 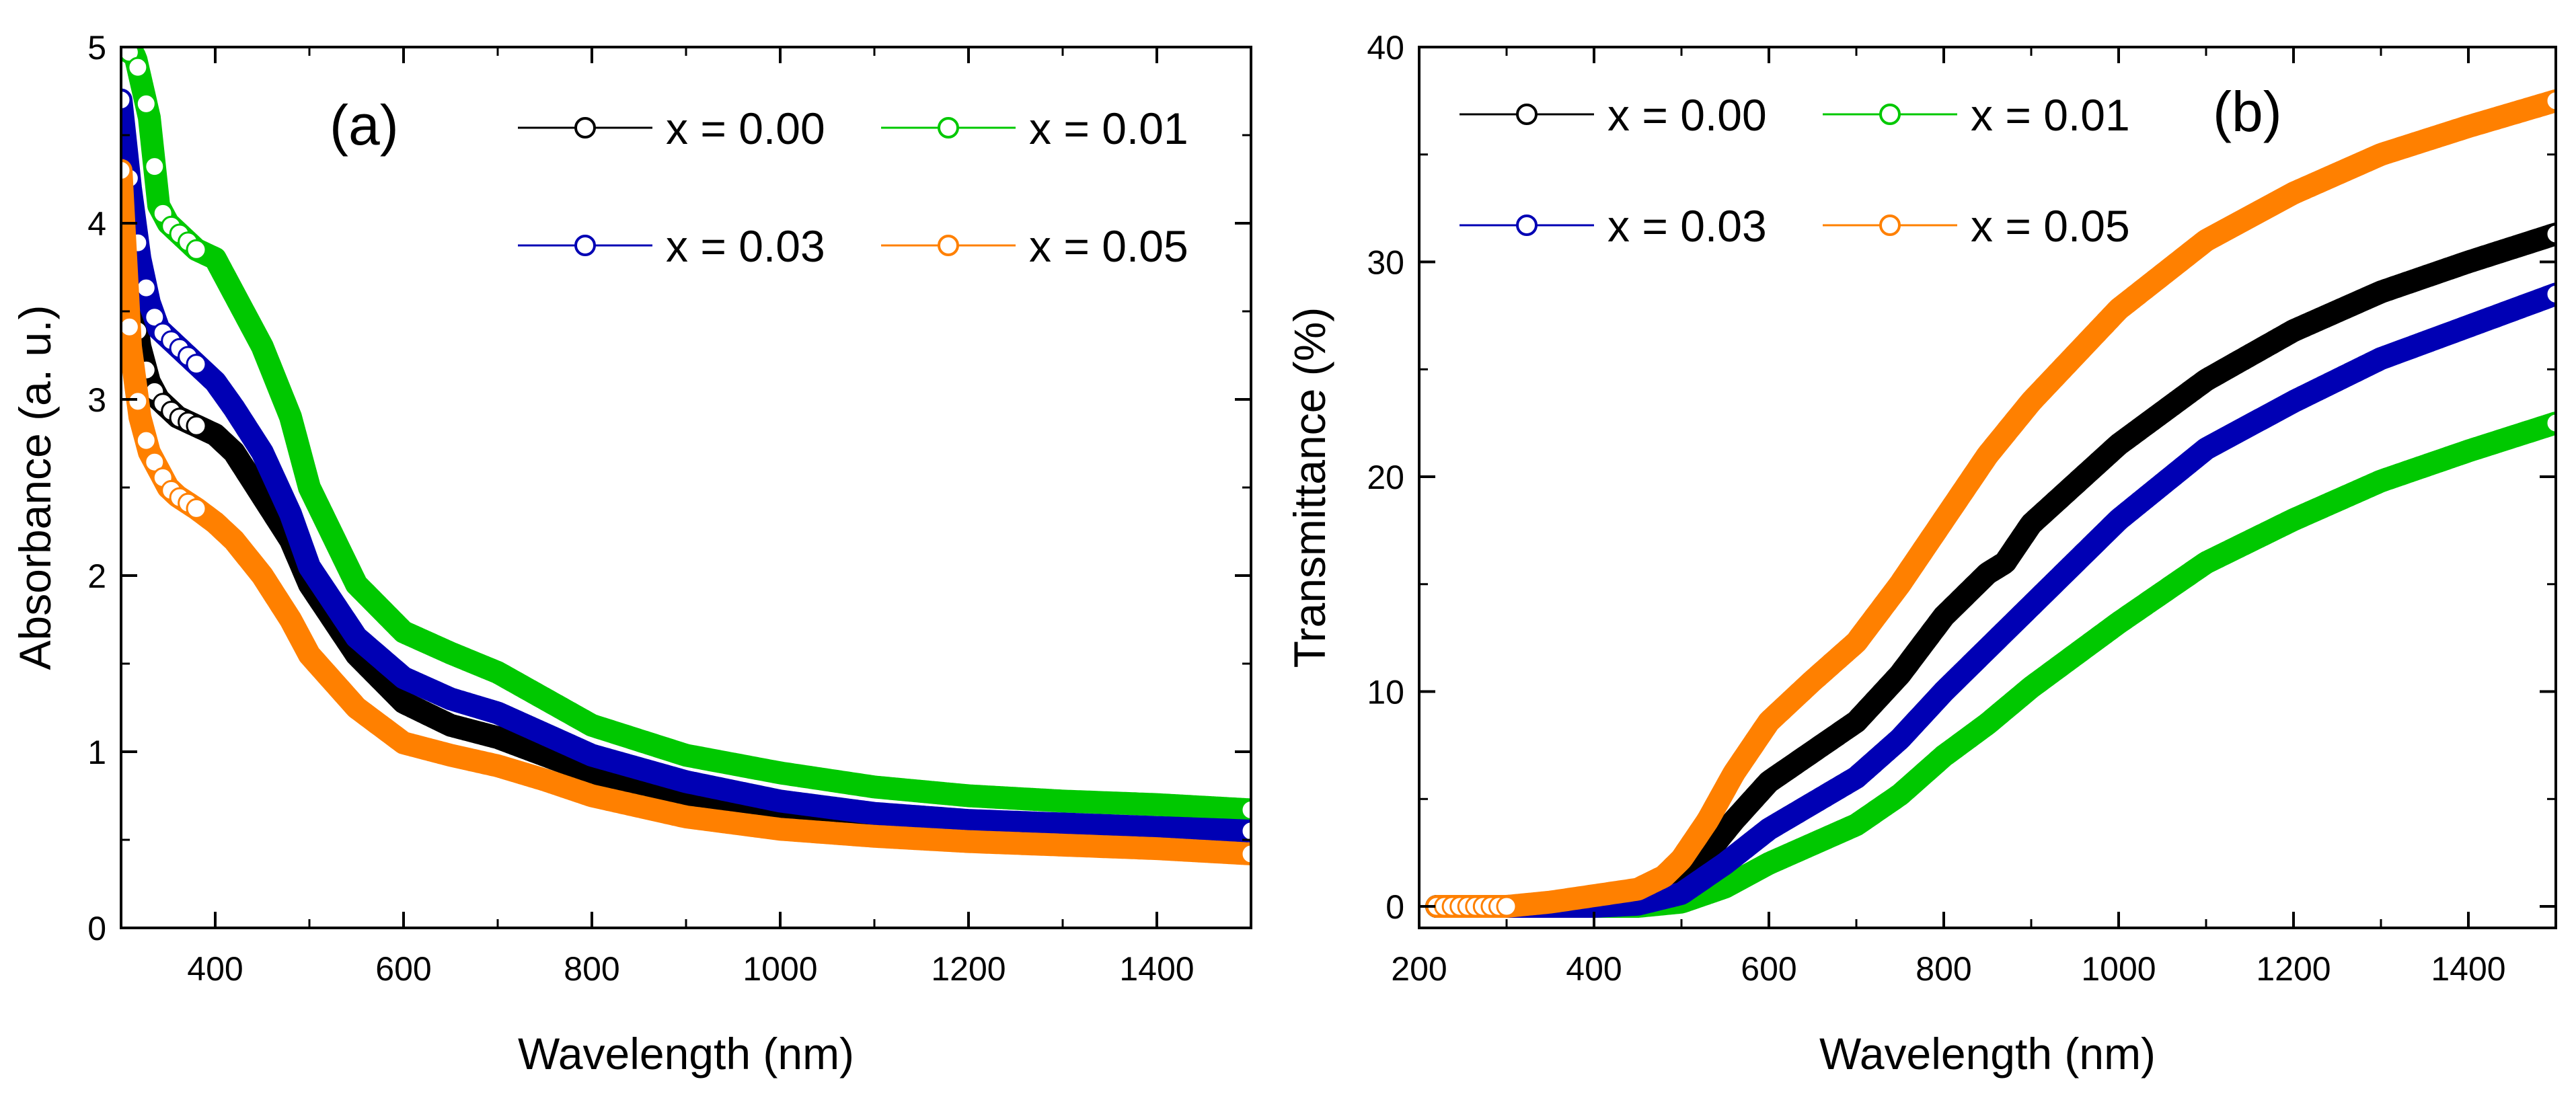 What do you see at coordinates (1385, 263) in the screenshot?
I see `y-tick-label: 30` at bounding box center [1385, 263].